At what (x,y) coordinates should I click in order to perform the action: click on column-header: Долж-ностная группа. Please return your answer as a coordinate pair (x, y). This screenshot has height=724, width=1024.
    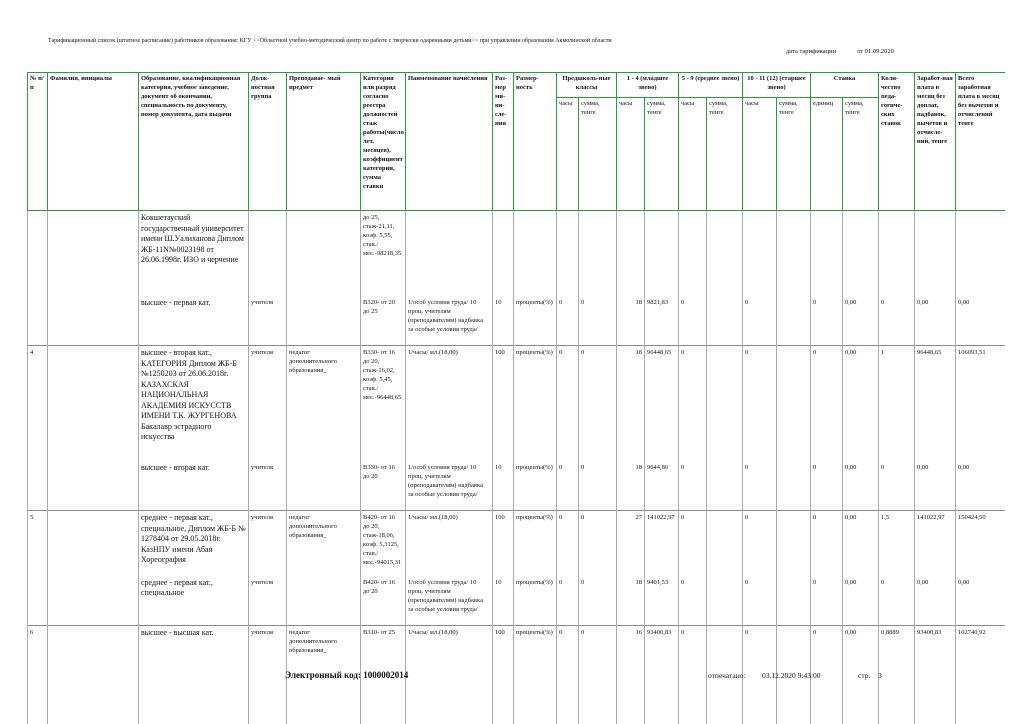
    Looking at the image, I should click on (267, 141).